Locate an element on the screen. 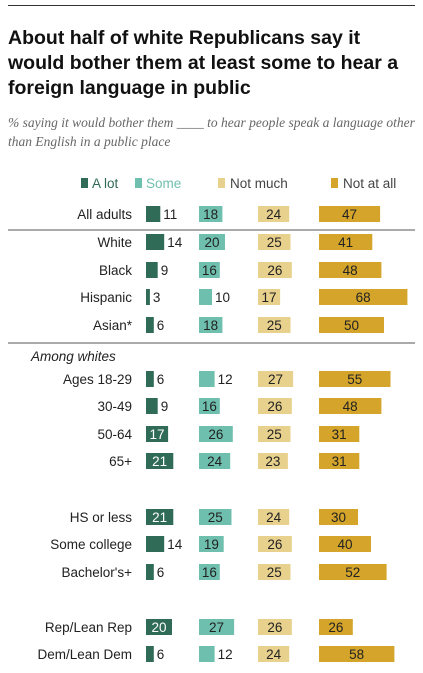  value-label-all-adults-not-at-all: 47 is located at coordinates (349, 214).